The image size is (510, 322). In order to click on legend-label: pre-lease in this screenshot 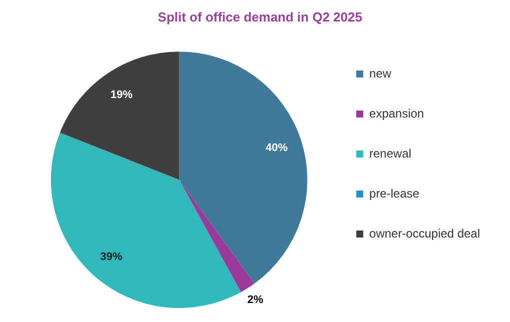, I will do `click(394, 193)`.